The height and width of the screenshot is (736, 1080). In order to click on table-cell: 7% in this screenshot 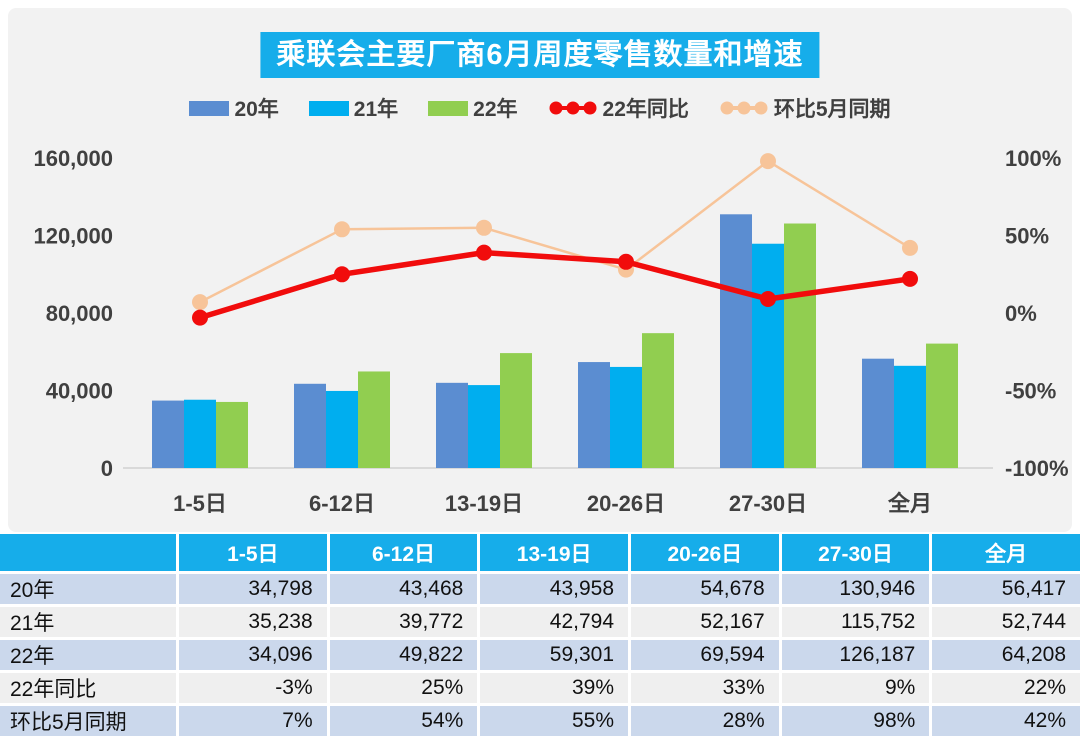, I will do `click(253, 721)`.